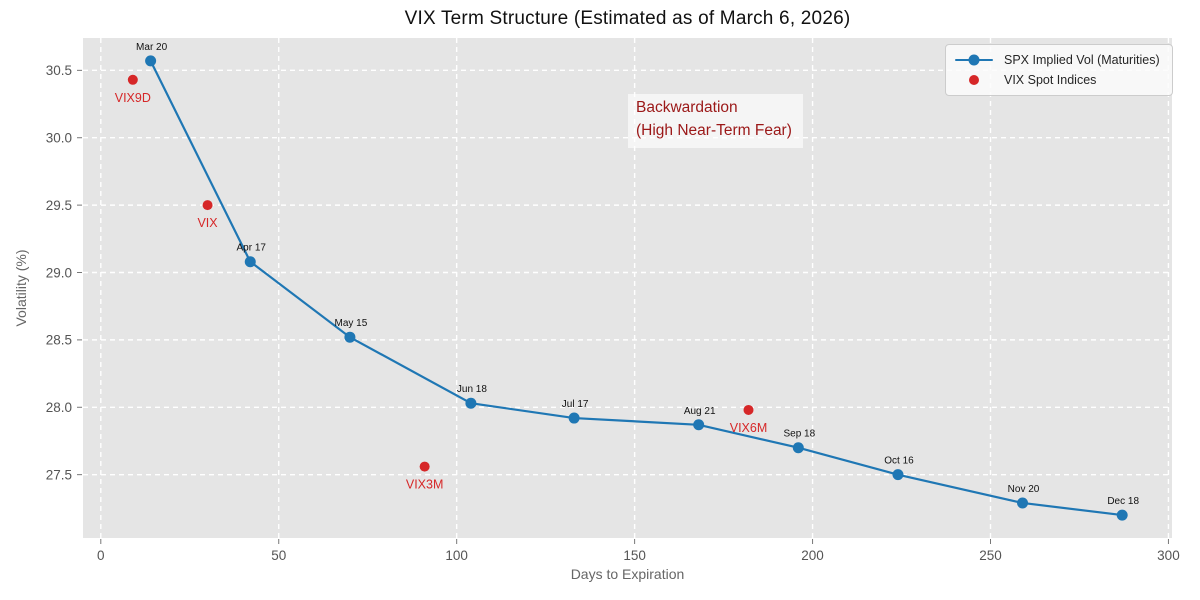 Image resolution: width=1200 pixels, height=600 pixels. Describe the element at coordinates (59, 340) in the screenshot. I see `svg-text: 28.5` at that location.